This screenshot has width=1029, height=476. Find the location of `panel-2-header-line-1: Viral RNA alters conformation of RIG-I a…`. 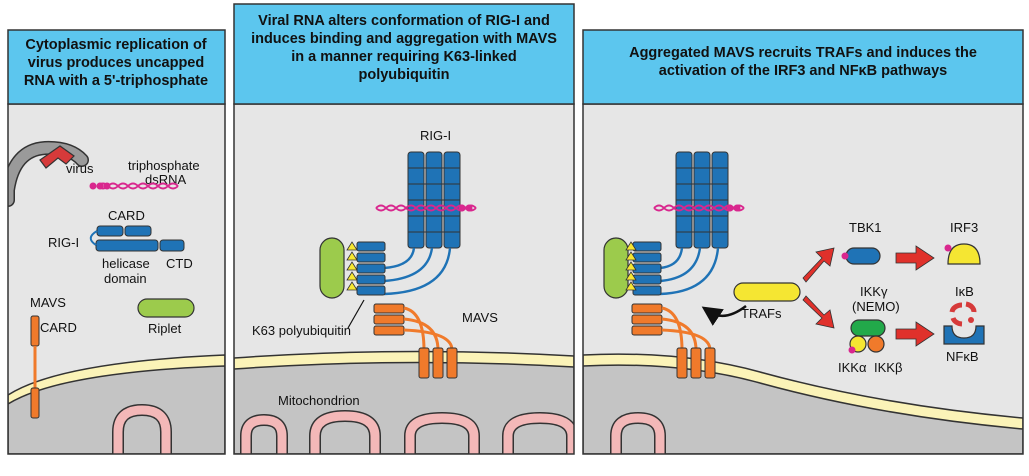

panel-2-header-line-1: Viral RNA alters conformation of RIG-I a… is located at coordinates (404, 21).